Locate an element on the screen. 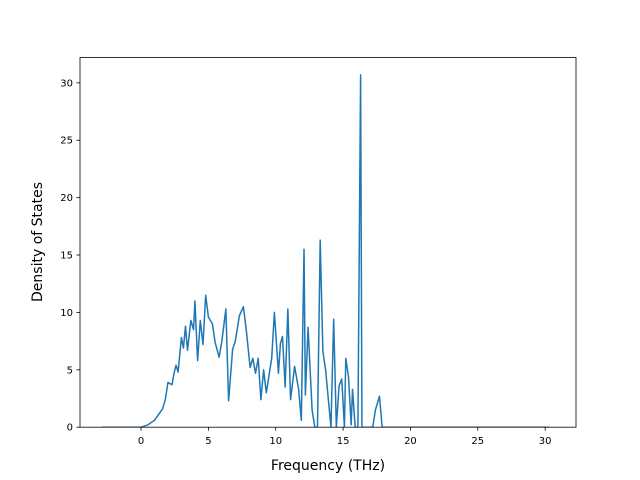 The height and width of the screenshot is (480, 640). x-tick-label: 25 is located at coordinates (477, 441).